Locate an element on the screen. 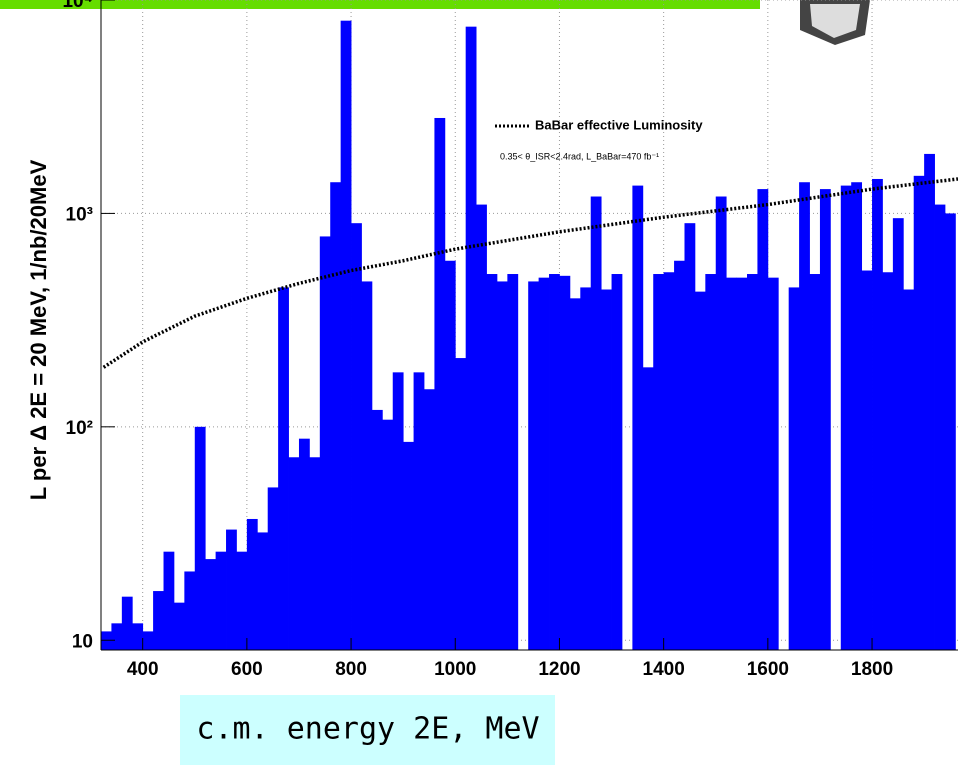 The width and height of the screenshot is (958, 765). legend-label: BaBar effective Luminosity is located at coordinates (619, 124).